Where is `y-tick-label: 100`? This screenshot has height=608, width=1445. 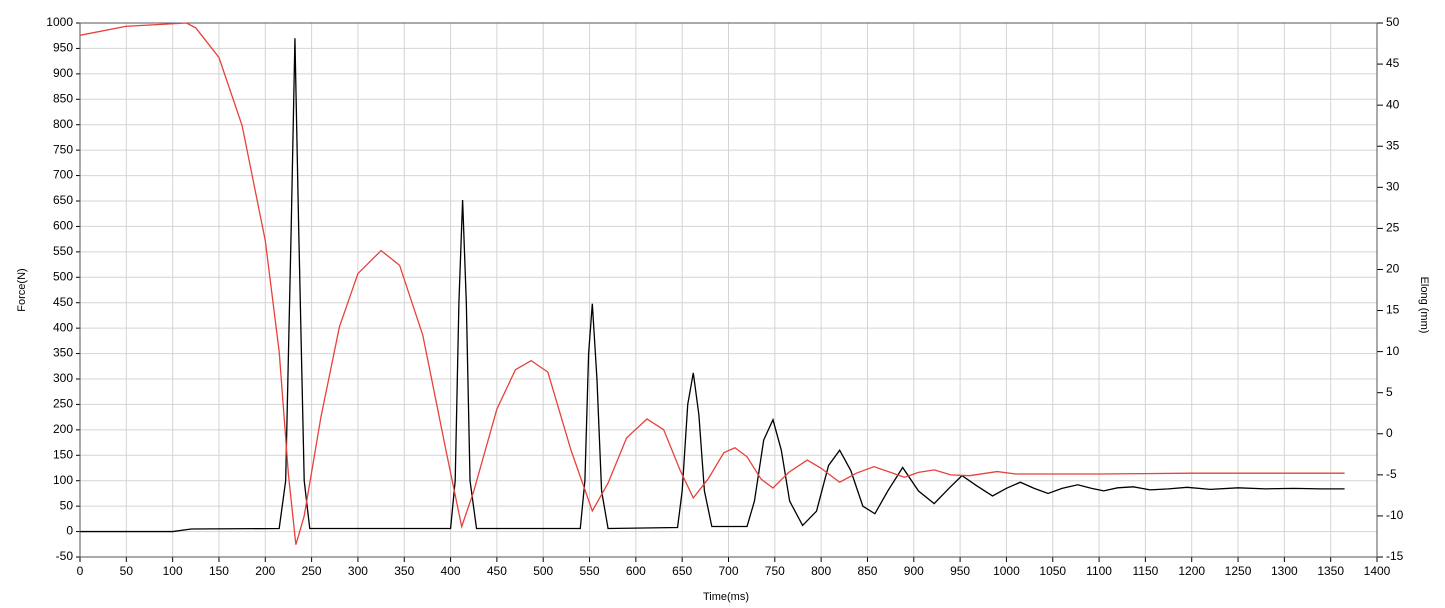 y-tick-label: 100 is located at coordinates (63, 480).